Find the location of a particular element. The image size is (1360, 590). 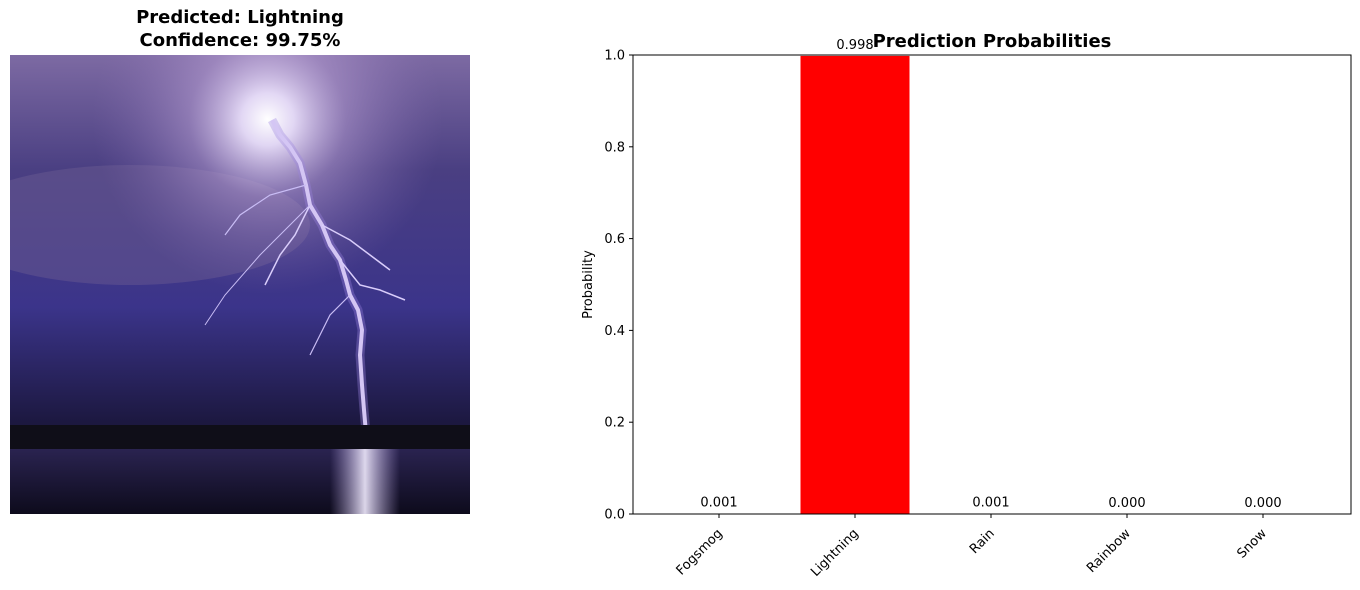

value-label-snow: 0.000 is located at coordinates (1262, 503).